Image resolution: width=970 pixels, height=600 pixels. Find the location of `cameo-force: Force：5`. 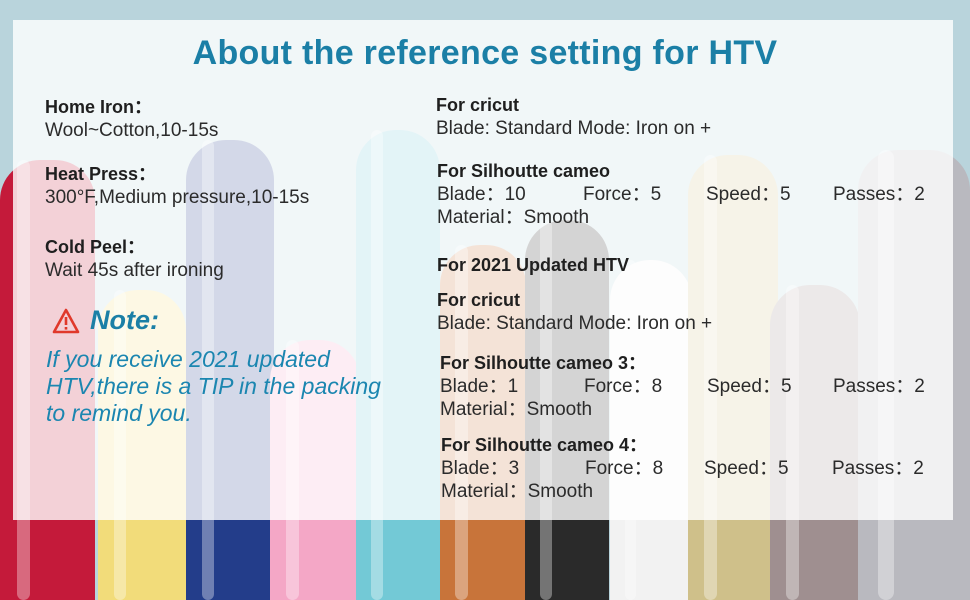

cameo-force: Force：5 is located at coordinates (622, 194).